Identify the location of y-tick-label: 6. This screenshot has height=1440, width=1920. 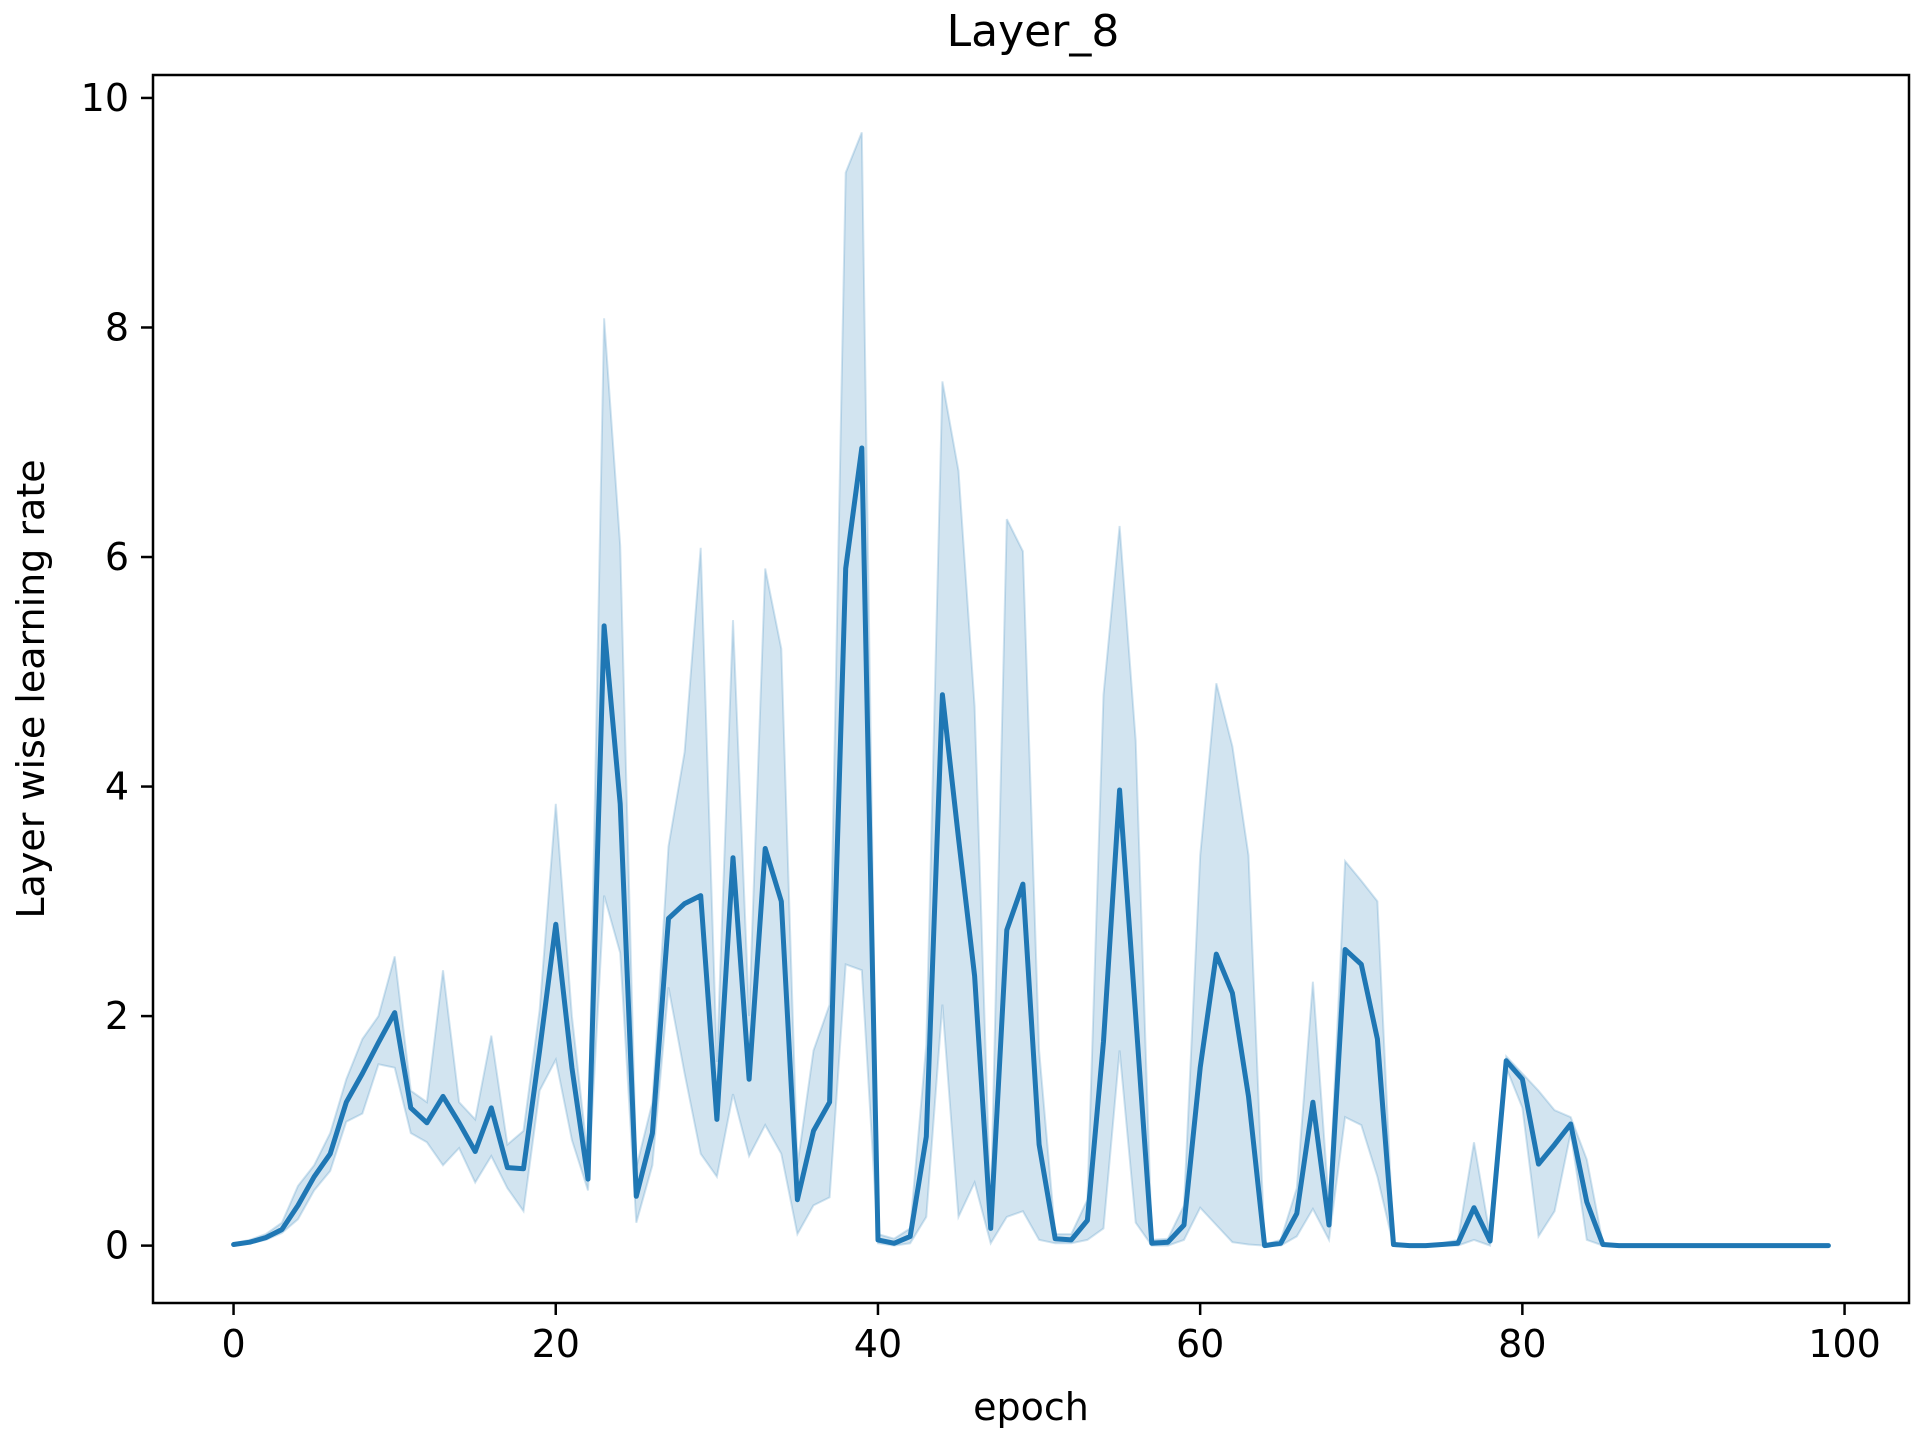
(117, 557).